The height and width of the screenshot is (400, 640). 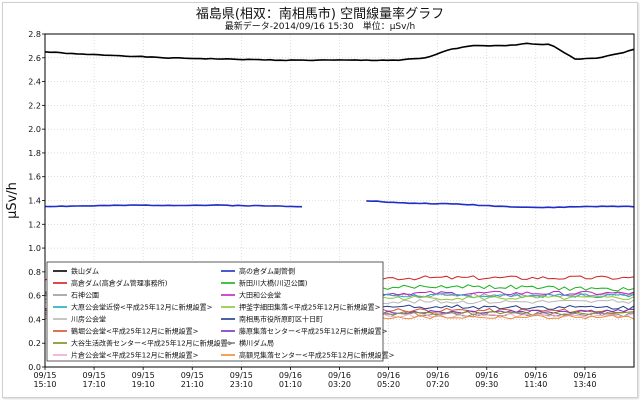 What do you see at coordinates (241, 384) in the screenshot?
I see `x-tick-time: 23:10` at bounding box center [241, 384].